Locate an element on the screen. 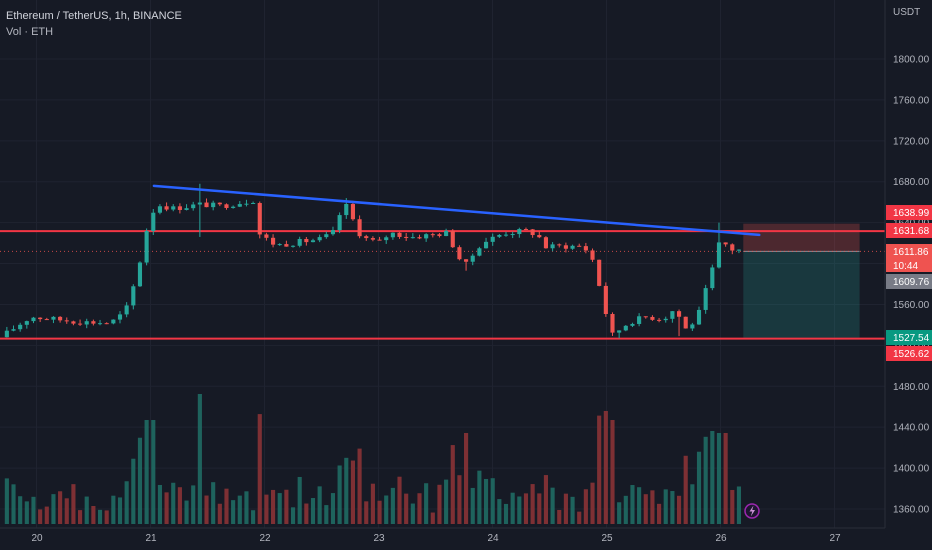 The image size is (932, 550). currency-label: USDT is located at coordinates (906, 12).